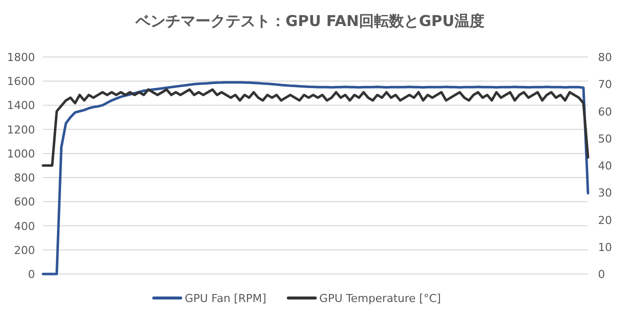 The height and width of the screenshot is (320, 620). What do you see at coordinates (601, 274) in the screenshot?
I see `y2-tick-label: 0` at bounding box center [601, 274].